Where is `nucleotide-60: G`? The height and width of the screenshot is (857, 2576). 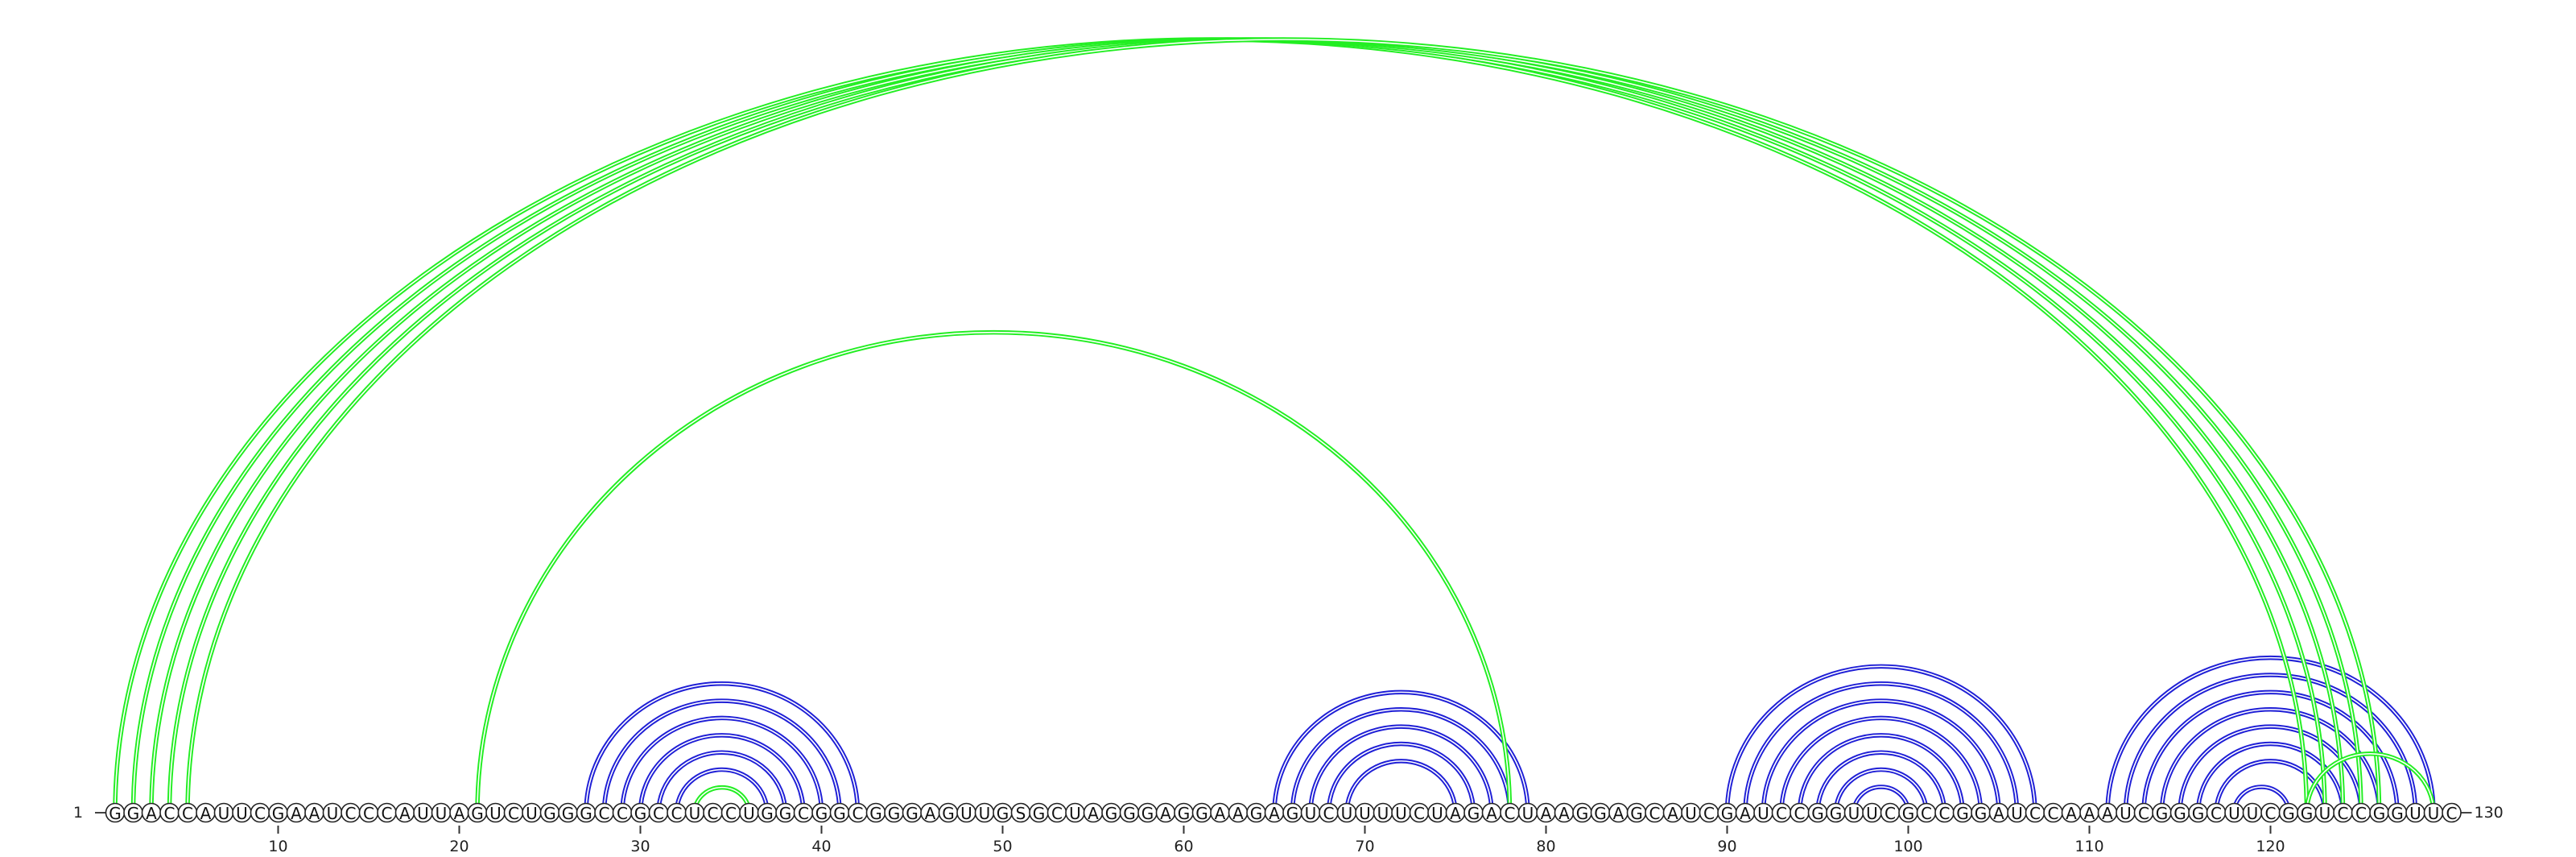
nucleotide-60: G is located at coordinates (1184, 812).